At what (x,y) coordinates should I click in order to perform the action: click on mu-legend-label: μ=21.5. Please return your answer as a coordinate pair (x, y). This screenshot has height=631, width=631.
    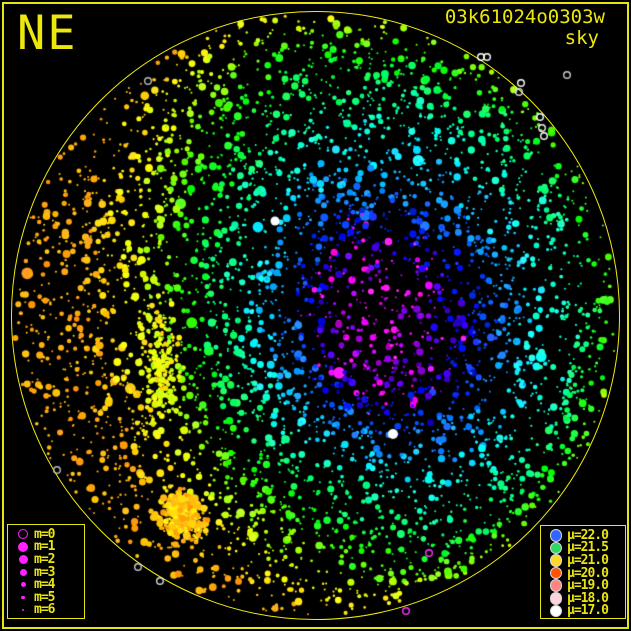
    Looking at the image, I should click on (588, 548).